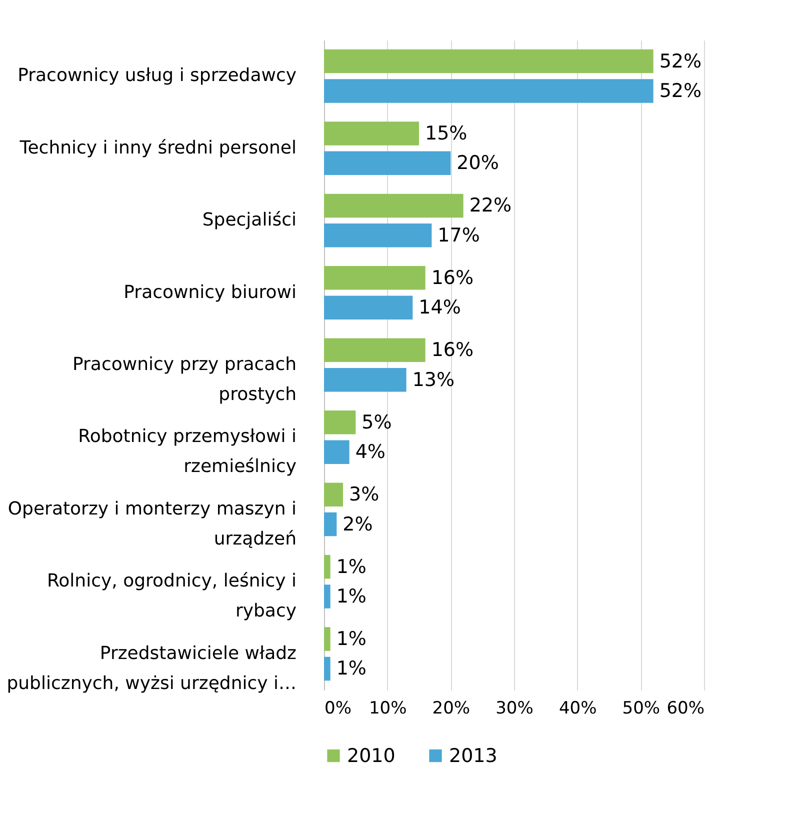  What do you see at coordinates (387, 708) in the screenshot?
I see `x-tick-label: 10%` at bounding box center [387, 708].